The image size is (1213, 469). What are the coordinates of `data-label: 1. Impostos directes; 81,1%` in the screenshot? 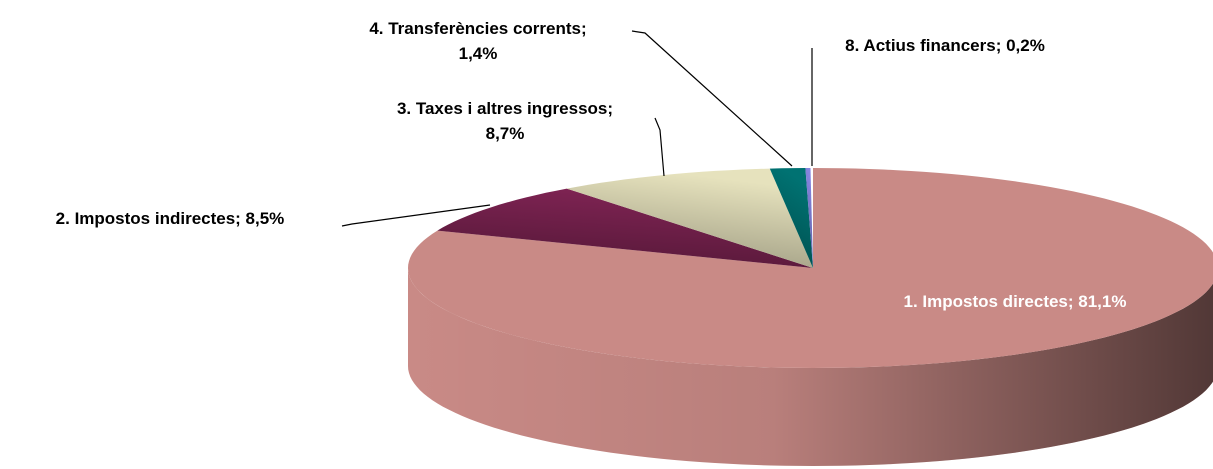 It's located at (1015, 301).